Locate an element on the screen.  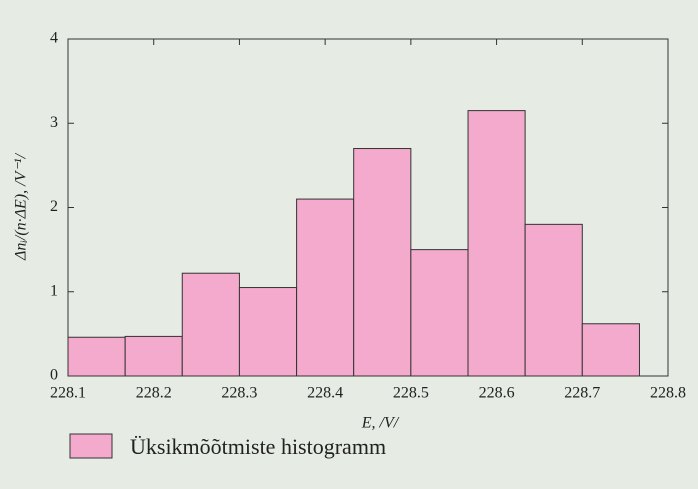
y-tick-label: 3 is located at coordinates (54, 122).